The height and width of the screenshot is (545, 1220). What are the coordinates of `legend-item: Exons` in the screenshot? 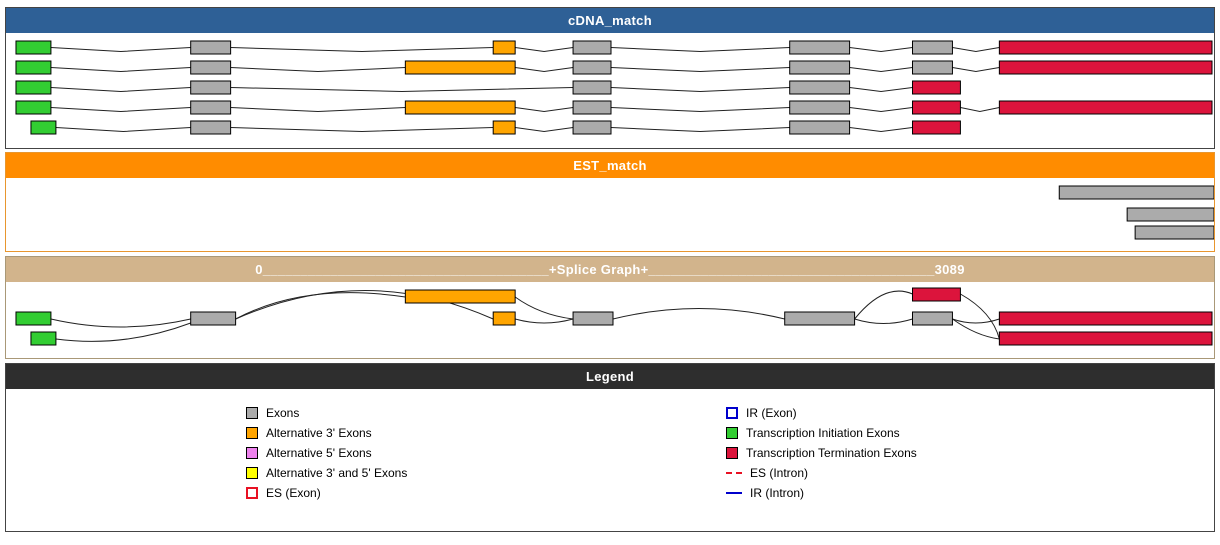 It's located at (326, 413).